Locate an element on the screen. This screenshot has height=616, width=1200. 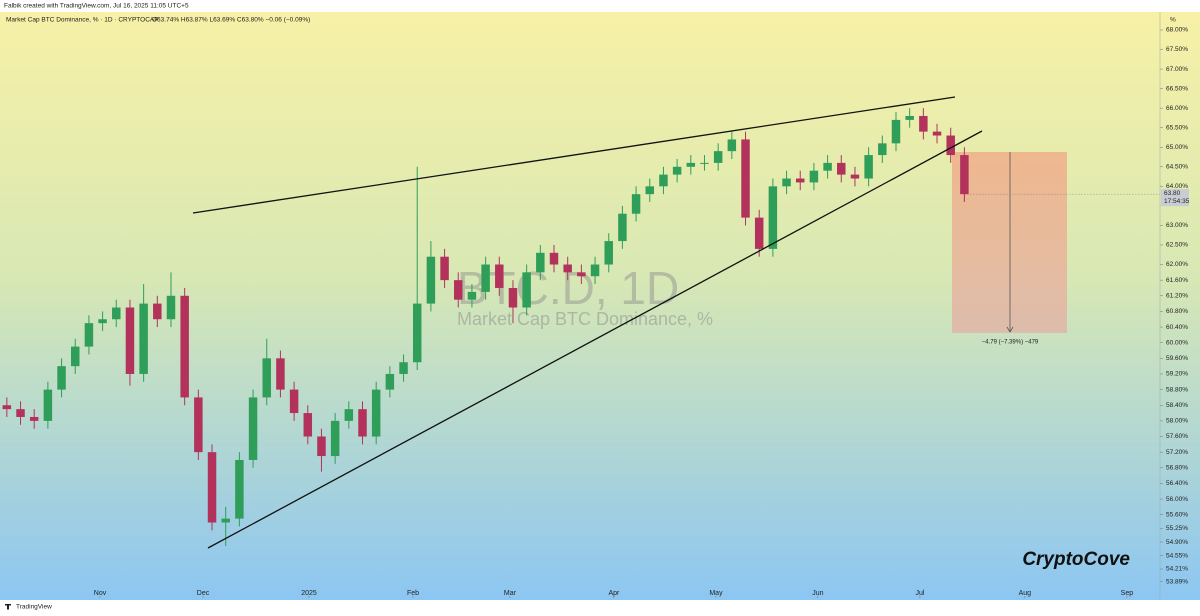
y-tick-label: 56.80% is located at coordinates (1177, 468).